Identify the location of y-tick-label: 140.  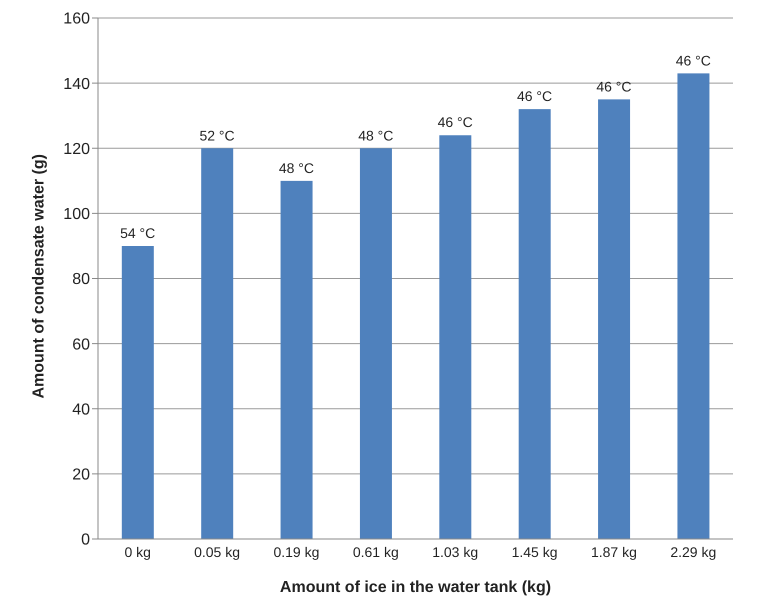
(76, 84).